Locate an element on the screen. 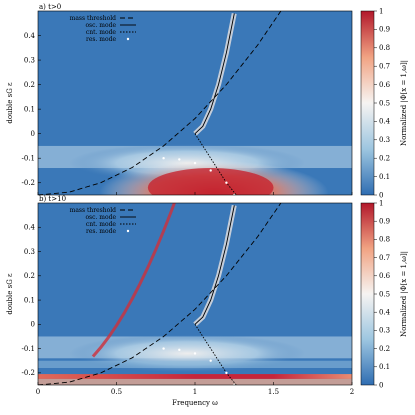 This screenshot has width=415, height=415. x-tick-label: 1 is located at coordinates (195, 392).